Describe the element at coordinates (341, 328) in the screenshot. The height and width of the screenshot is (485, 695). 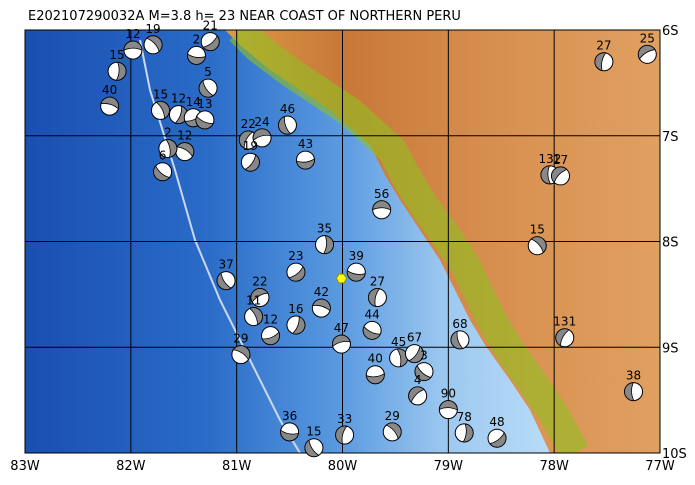
I see `depth-label: 47` at that location.